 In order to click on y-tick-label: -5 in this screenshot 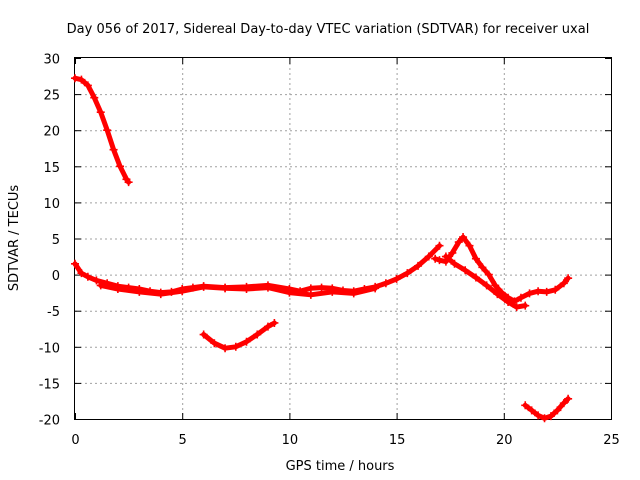, I will do `click(53, 312)`.